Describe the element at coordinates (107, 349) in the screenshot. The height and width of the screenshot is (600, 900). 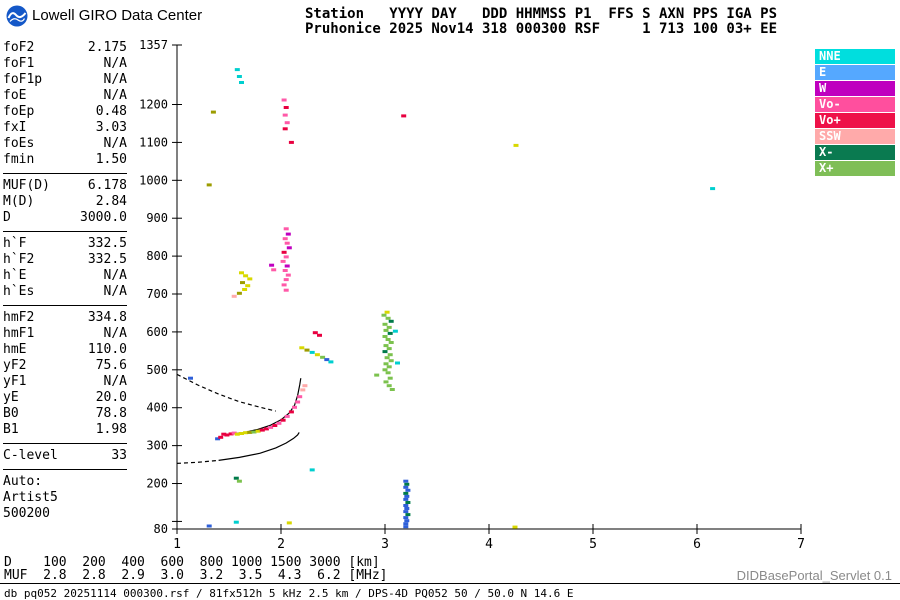
I see `param-value: 110.0` at that location.